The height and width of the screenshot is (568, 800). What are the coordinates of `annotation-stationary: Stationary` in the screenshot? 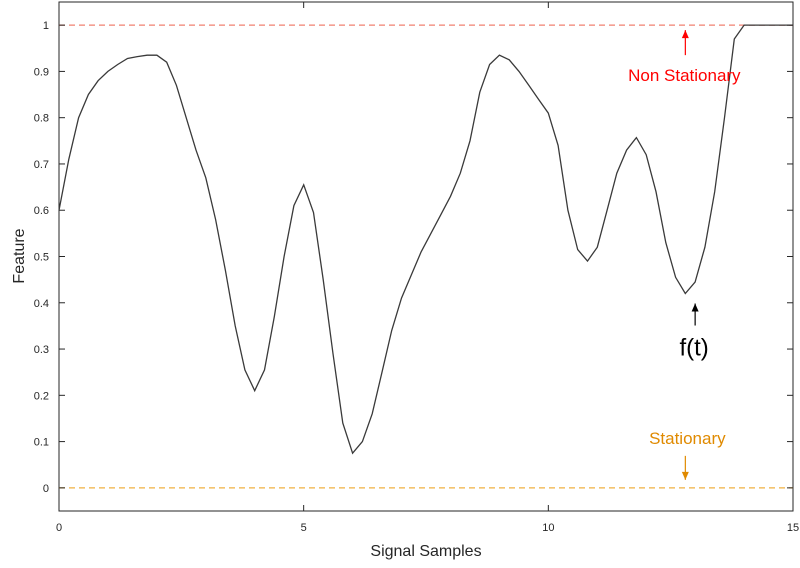 It's located at (687, 438).